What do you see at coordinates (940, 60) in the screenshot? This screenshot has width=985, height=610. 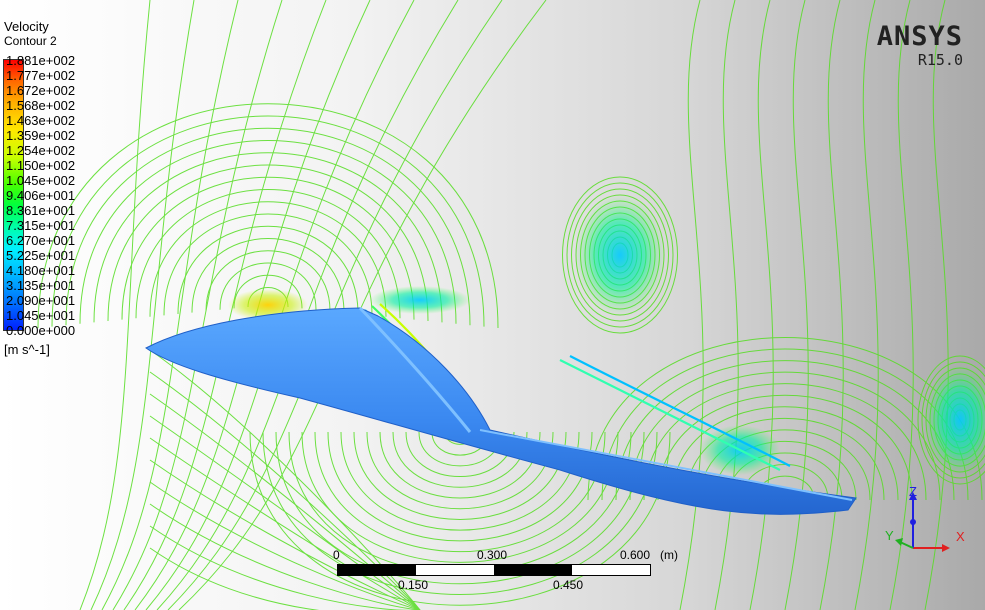 I see `version-label: R15.0` at bounding box center [940, 60].